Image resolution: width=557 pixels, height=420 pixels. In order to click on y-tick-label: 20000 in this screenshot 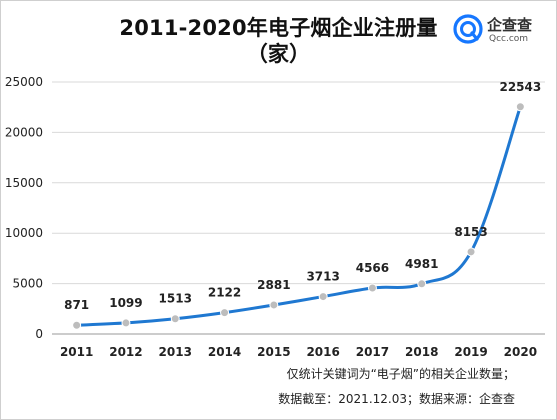, I will do `click(24, 132)`.